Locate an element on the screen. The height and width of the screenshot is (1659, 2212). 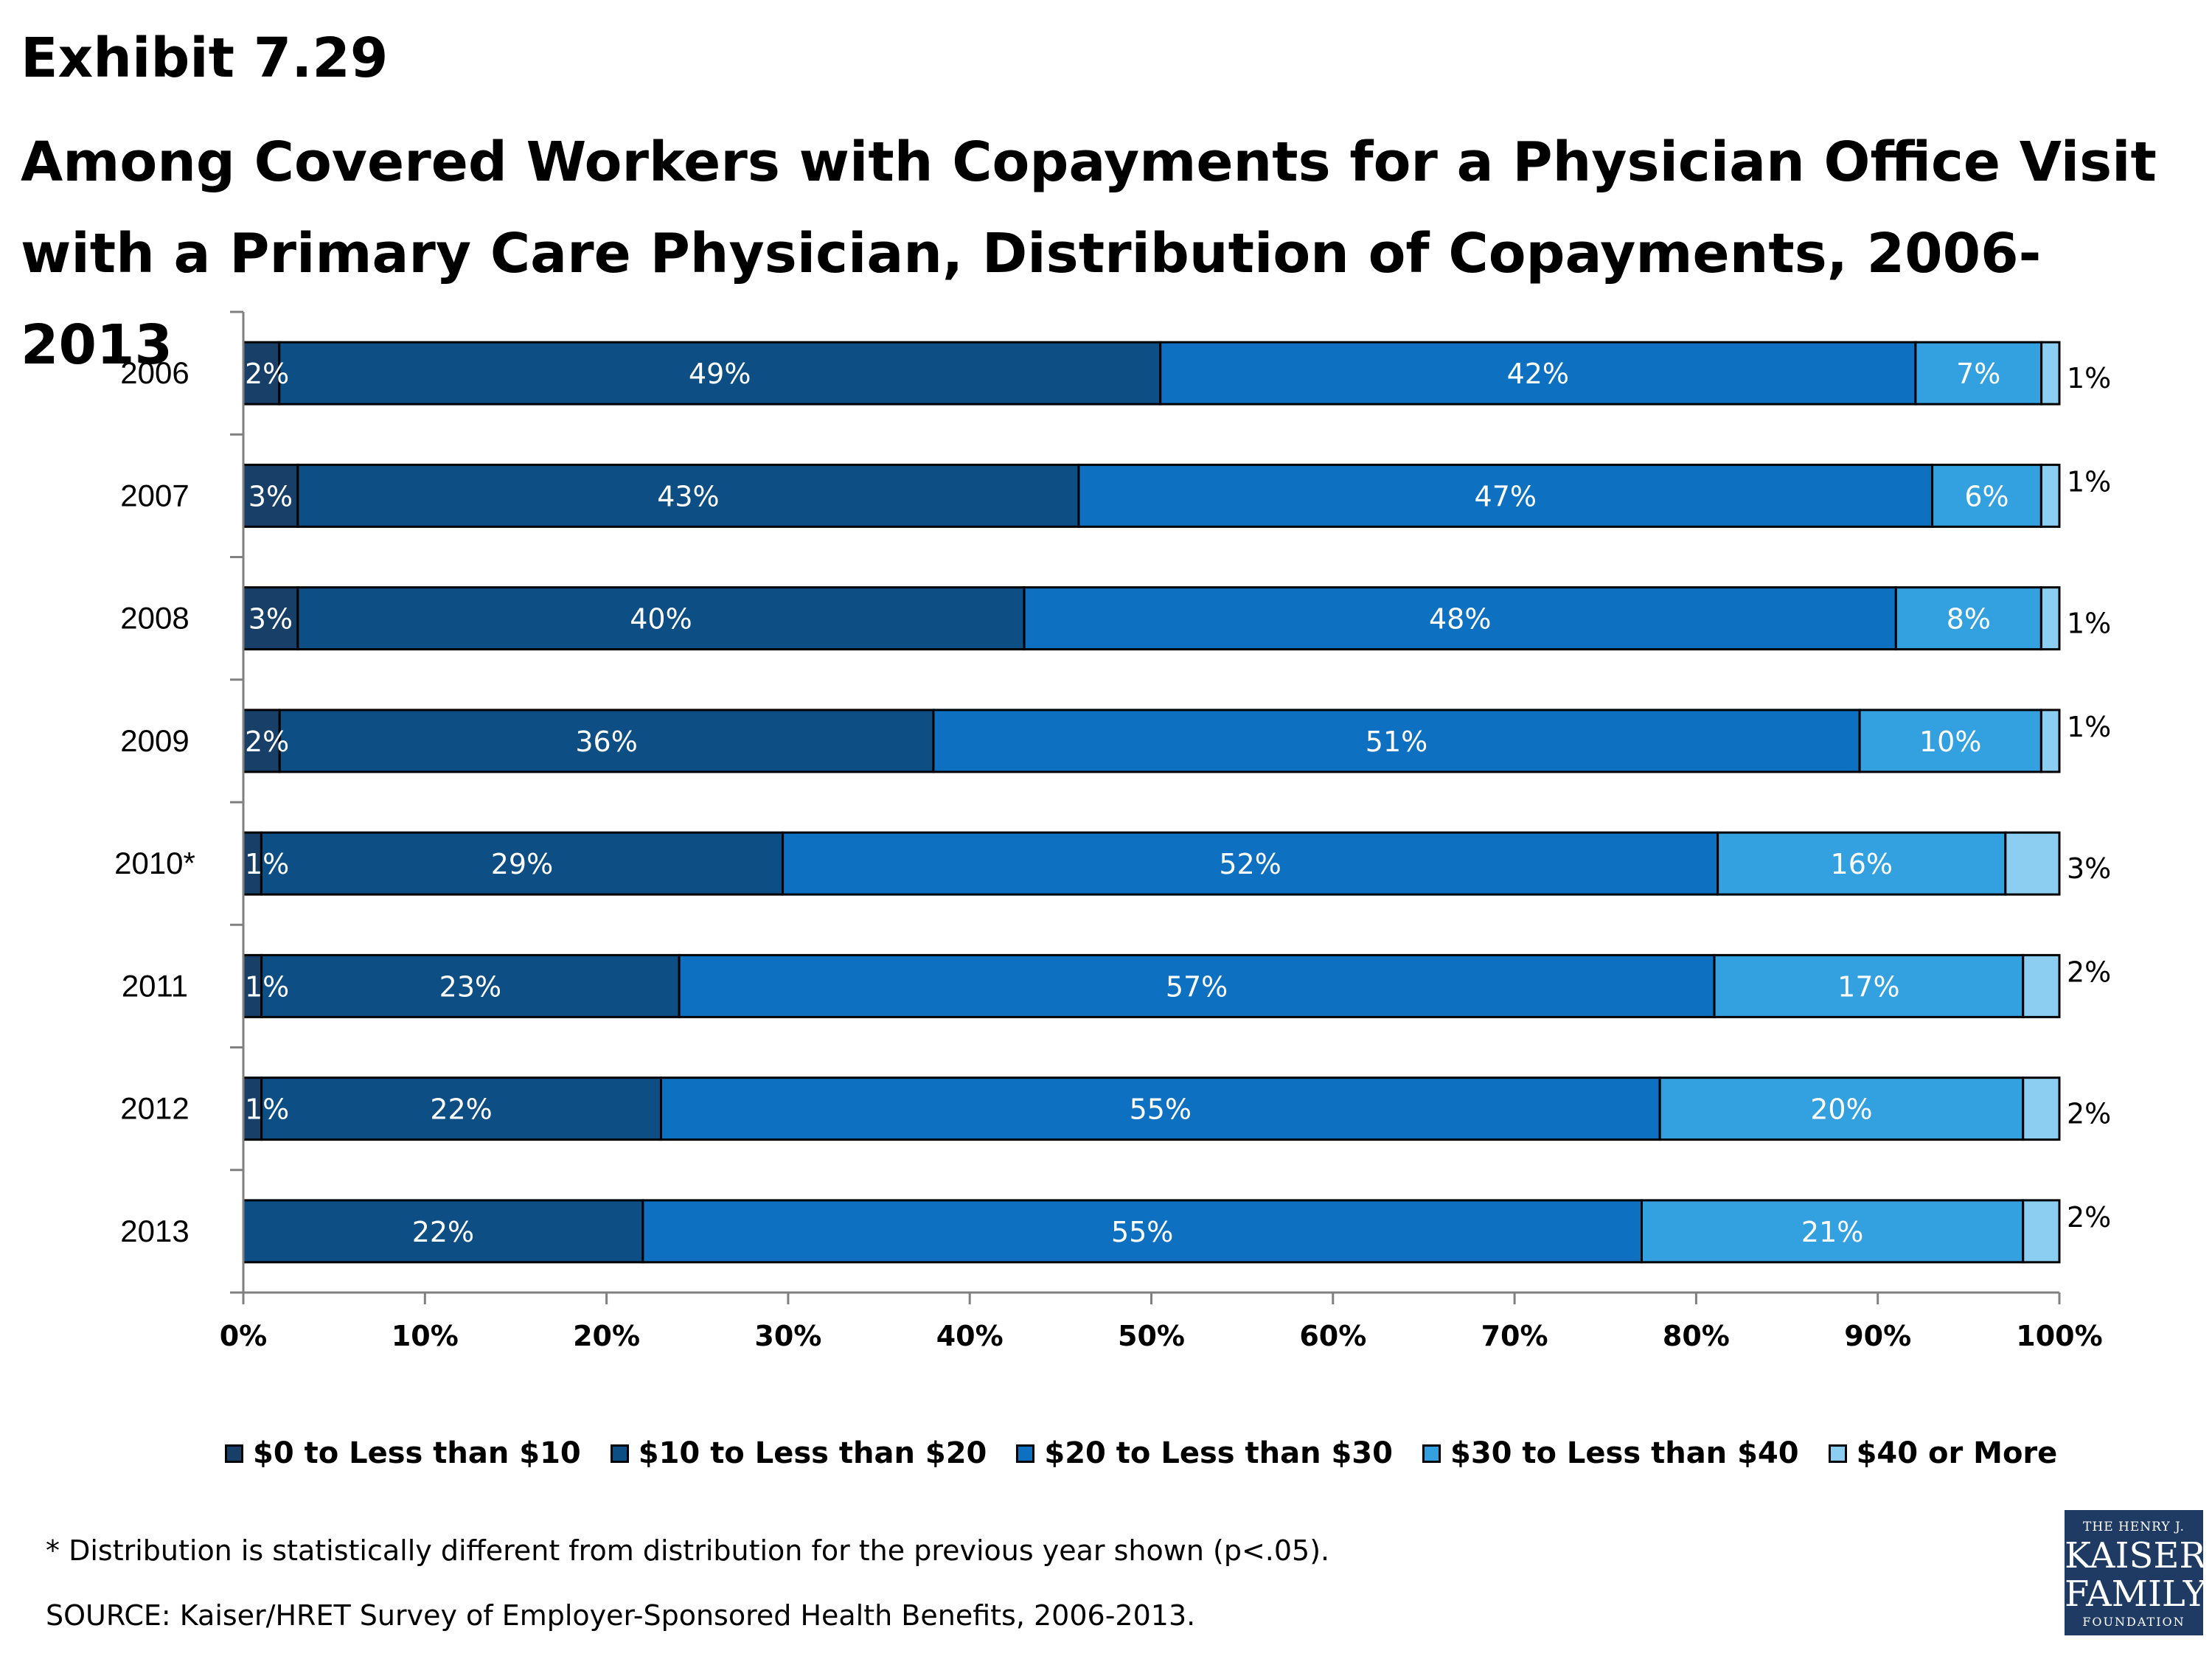
x-tick-label: 0% is located at coordinates (244, 1336).